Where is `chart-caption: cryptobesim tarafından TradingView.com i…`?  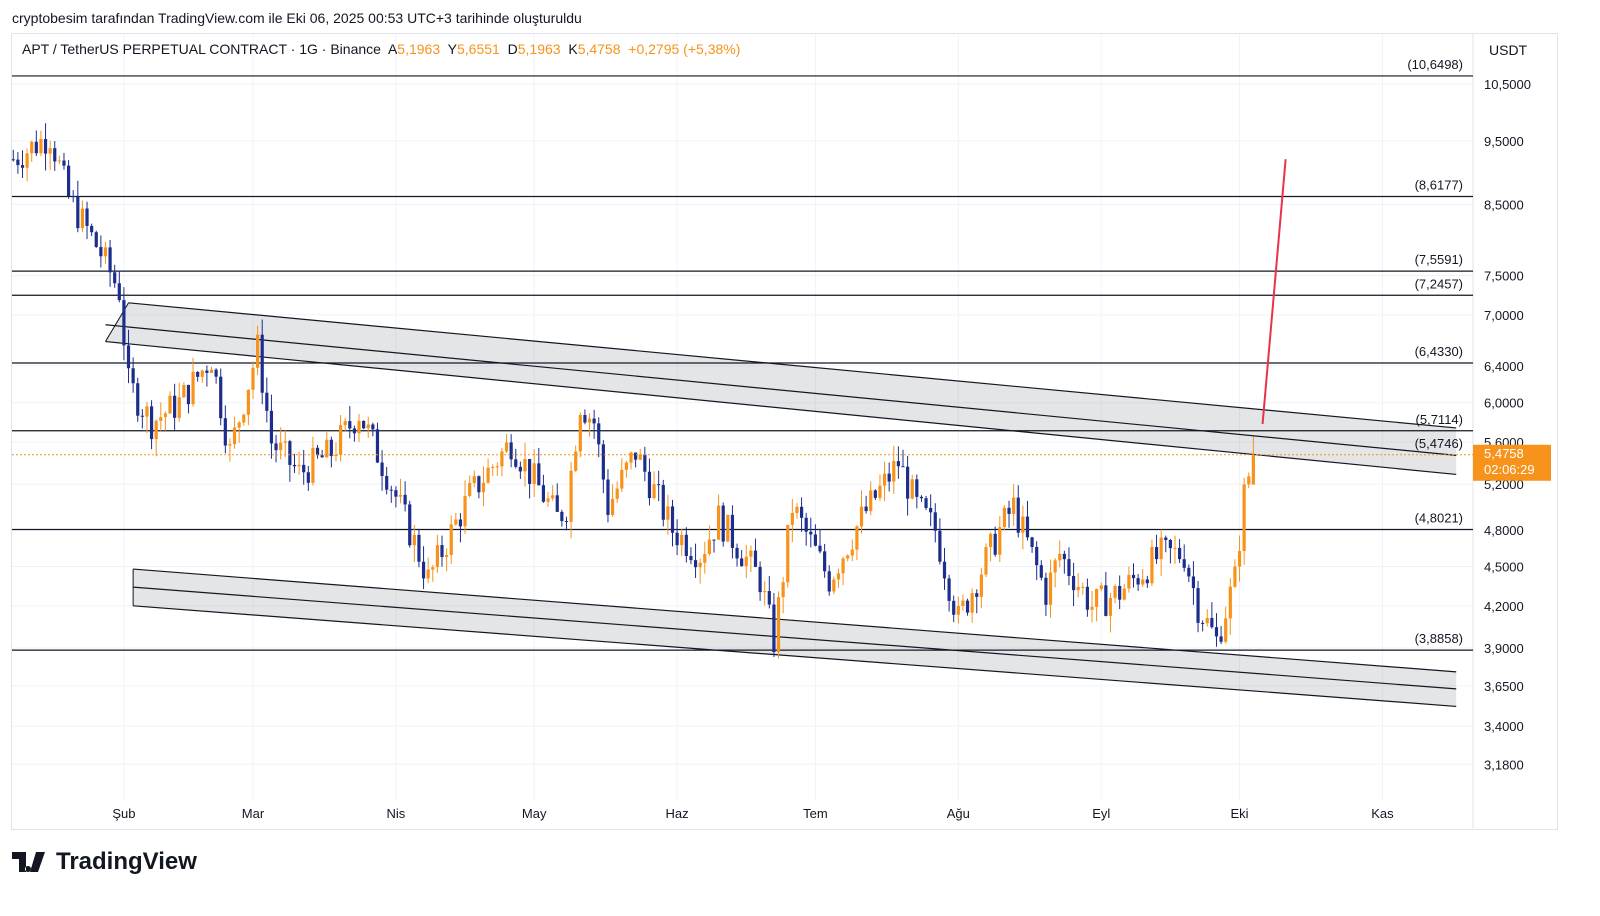
chart-caption: cryptobesim tarafından TradingView.com i… is located at coordinates (297, 18).